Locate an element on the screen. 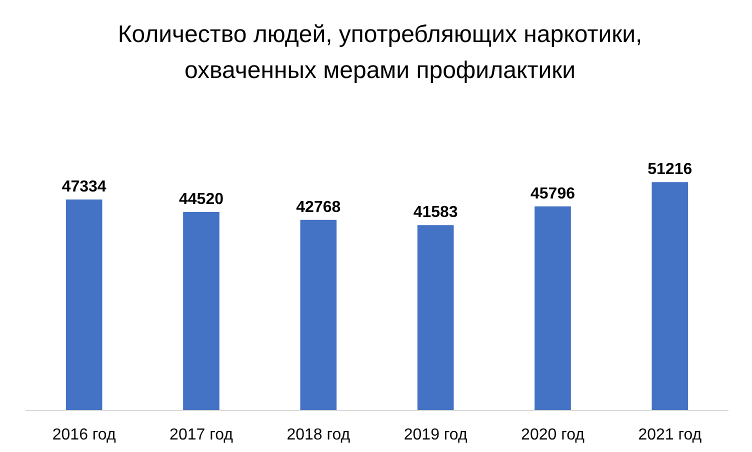 This screenshot has width=752, height=452. x-tick-label: 2021 год is located at coordinates (670, 435).